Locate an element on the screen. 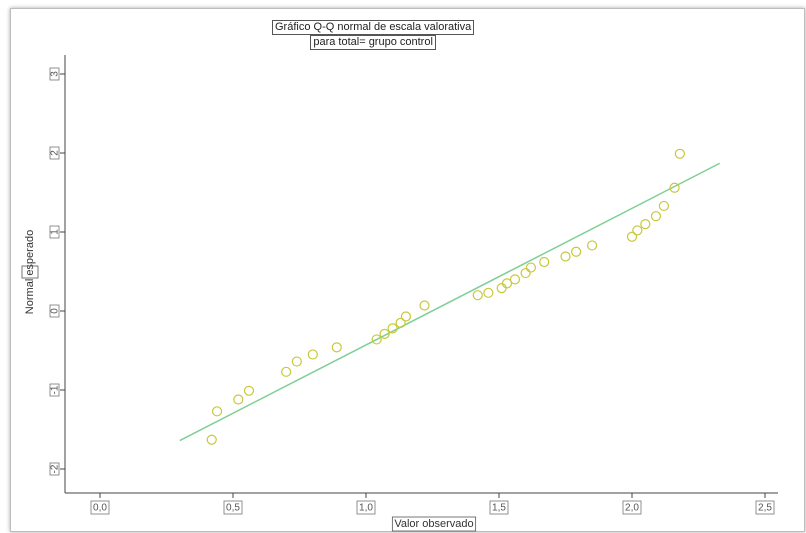  y-tick-label: -2 is located at coordinates (55, 468).